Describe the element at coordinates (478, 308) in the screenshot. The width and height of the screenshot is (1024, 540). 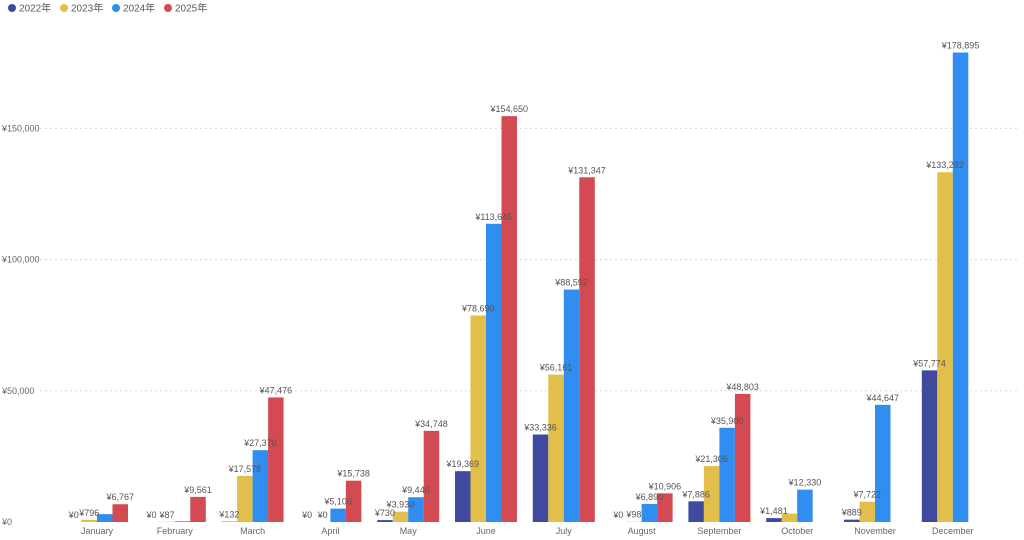
I see `data-label-june-series-2: ¥78,690` at that location.